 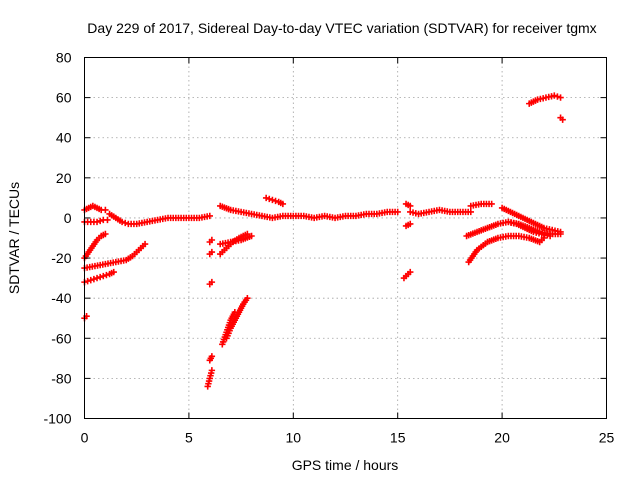 What do you see at coordinates (64, 178) in the screenshot?
I see `y-tick-label: 20` at bounding box center [64, 178].